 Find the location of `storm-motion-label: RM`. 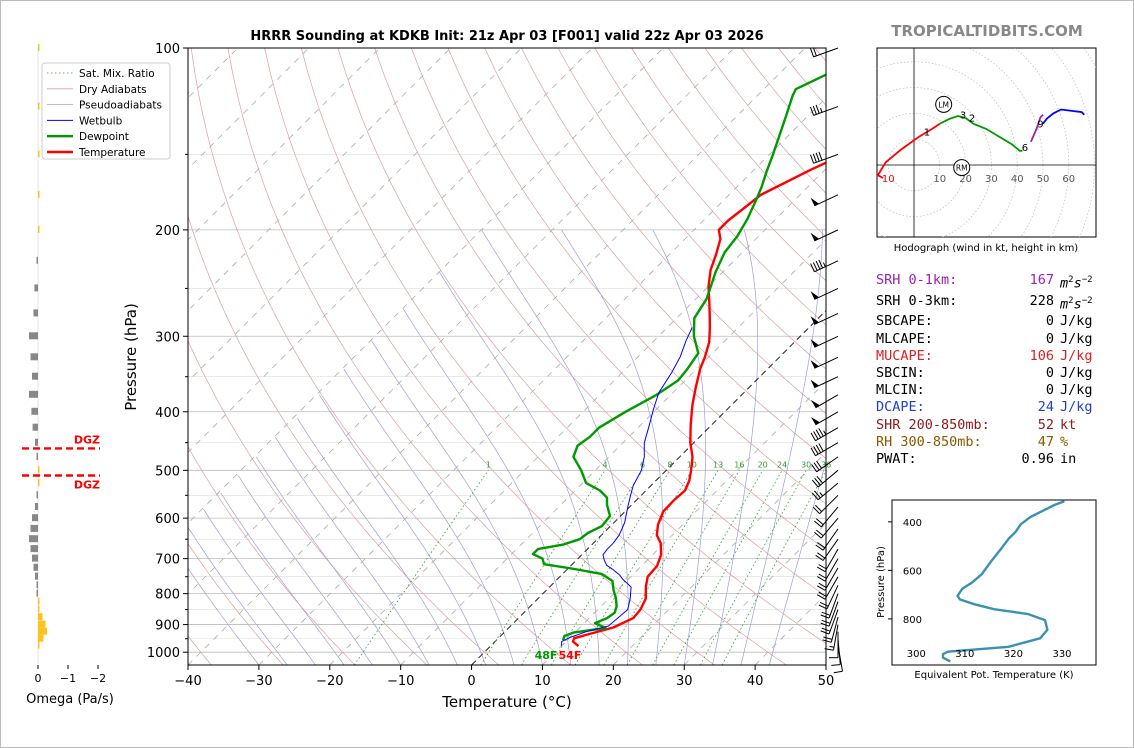

storm-motion-label: RM is located at coordinates (962, 168).